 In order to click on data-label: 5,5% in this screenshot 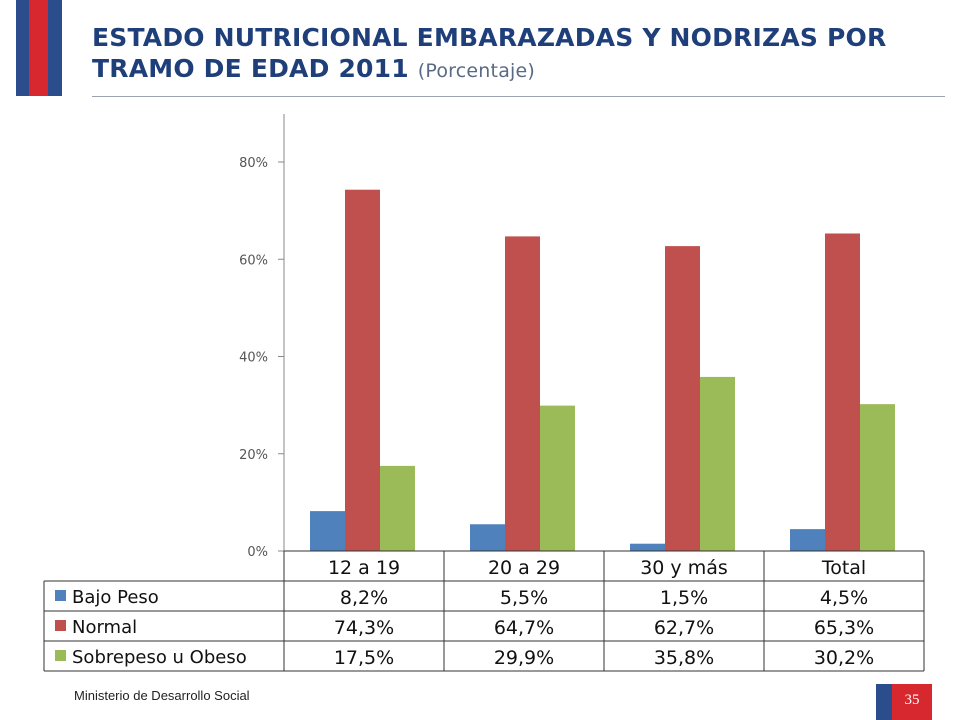, I will do `click(524, 598)`.